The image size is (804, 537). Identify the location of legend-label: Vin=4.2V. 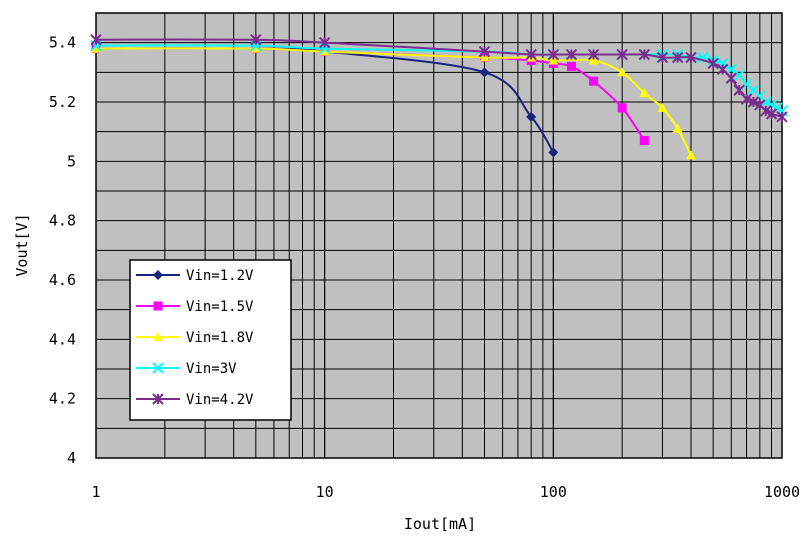
(220, 400).